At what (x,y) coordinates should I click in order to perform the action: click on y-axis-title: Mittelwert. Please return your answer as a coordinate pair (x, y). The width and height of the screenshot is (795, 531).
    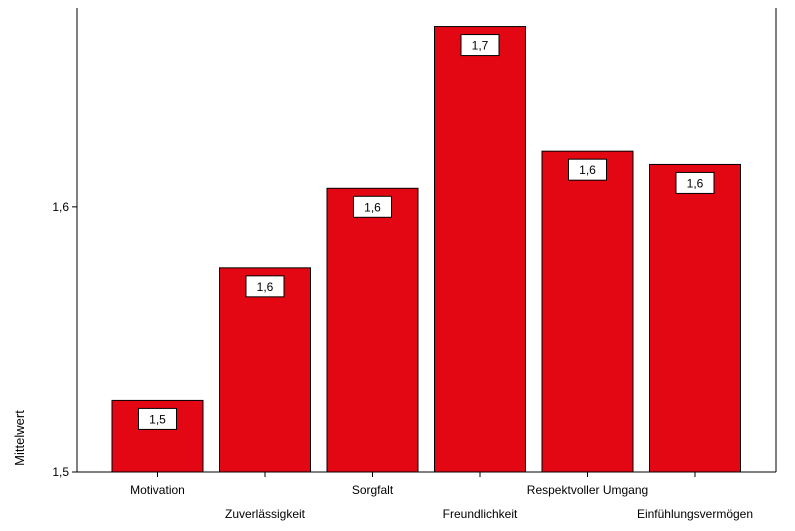
    Looking at the image, I should click on (19, 438).